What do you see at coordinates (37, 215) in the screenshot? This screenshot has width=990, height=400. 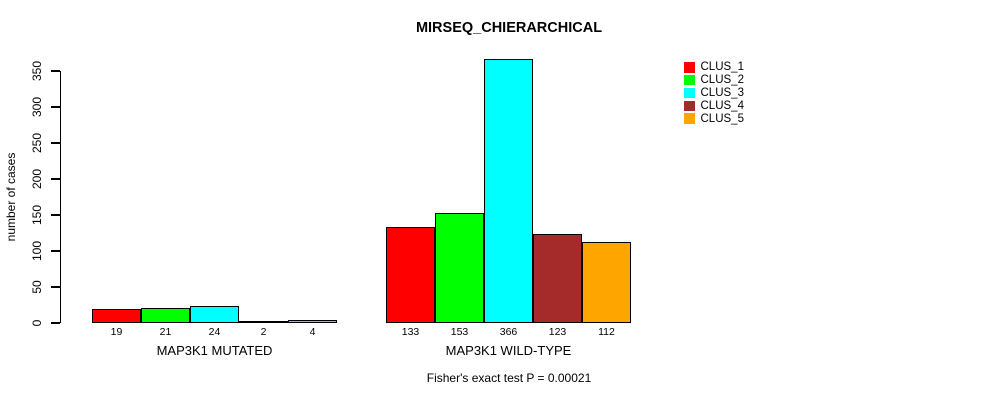 I see `y-tick-label: 150` at bounding box center [37, 215].